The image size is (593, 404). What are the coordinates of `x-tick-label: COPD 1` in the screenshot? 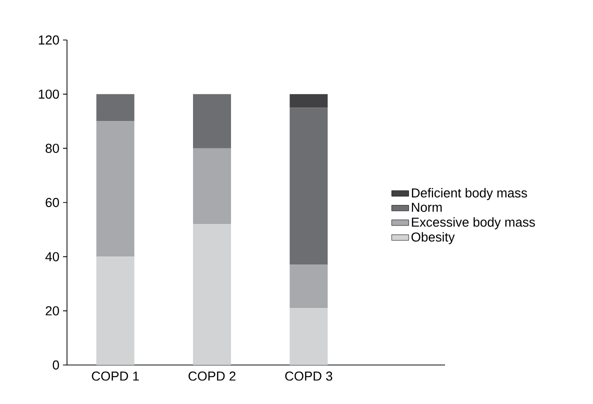 It's located at (115, 376).